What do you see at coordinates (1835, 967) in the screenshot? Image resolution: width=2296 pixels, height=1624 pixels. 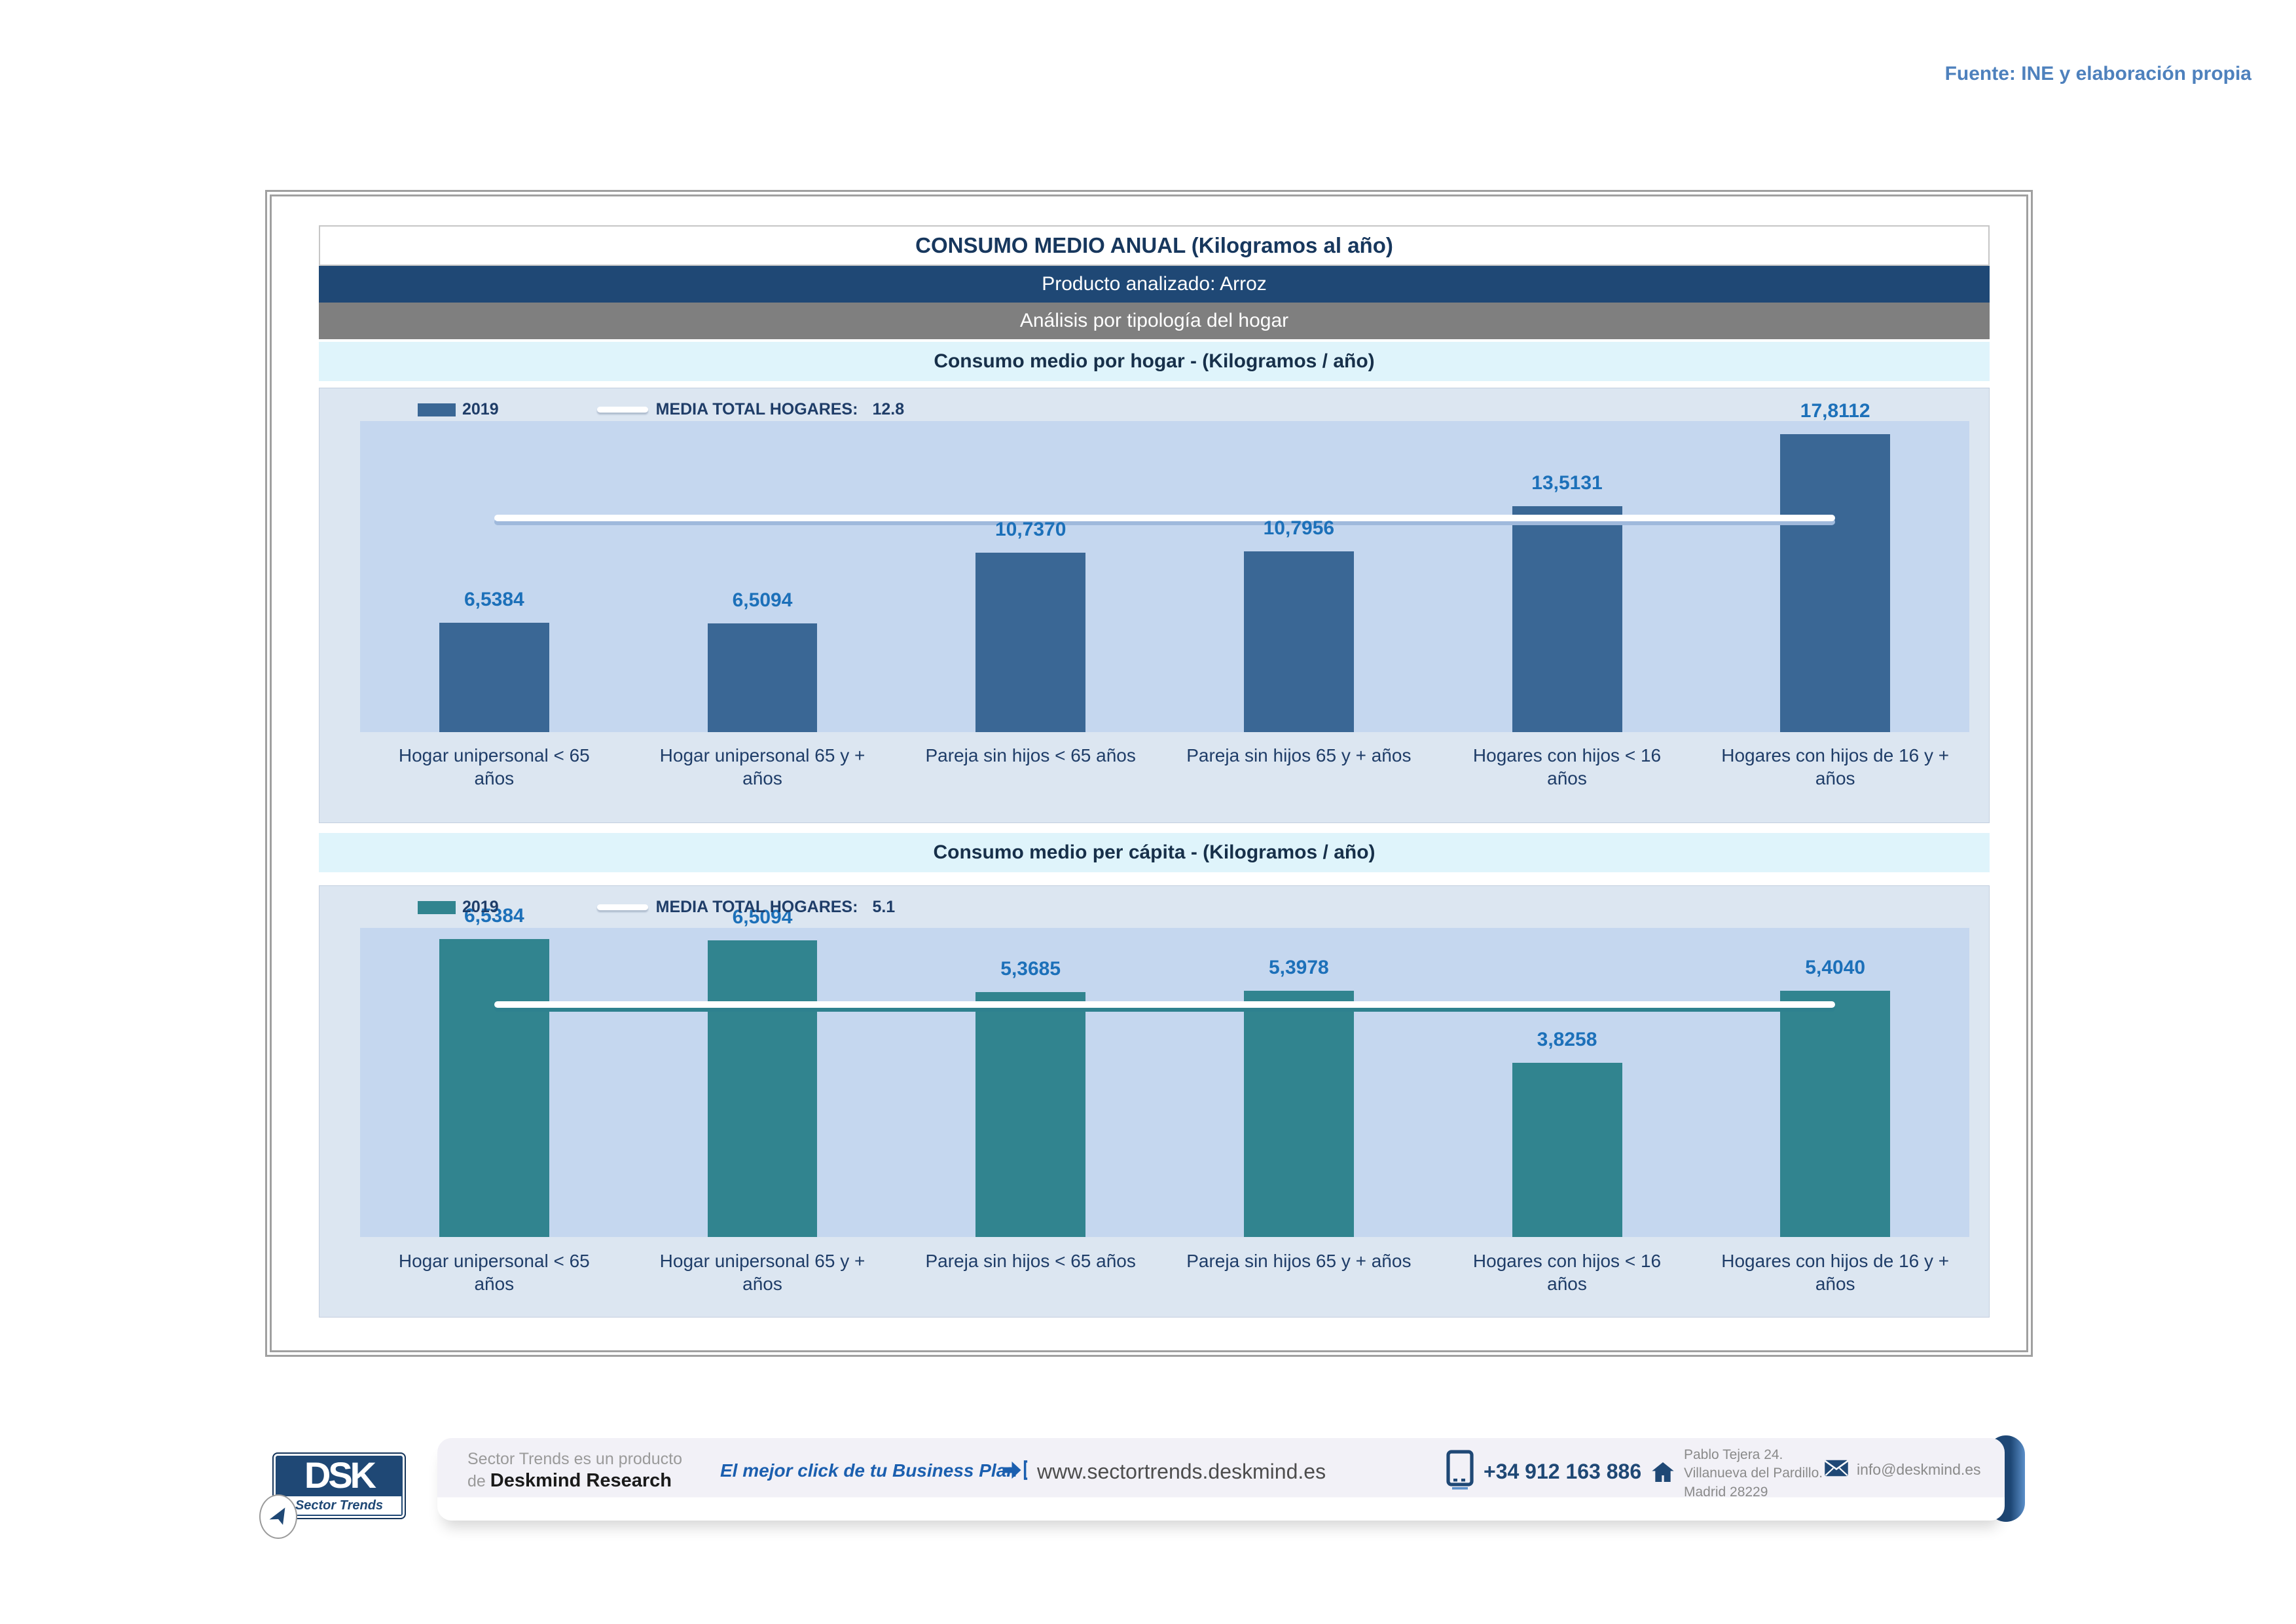 I see `bar-value-label: 5,4040` at bounding box center [1835, 967].